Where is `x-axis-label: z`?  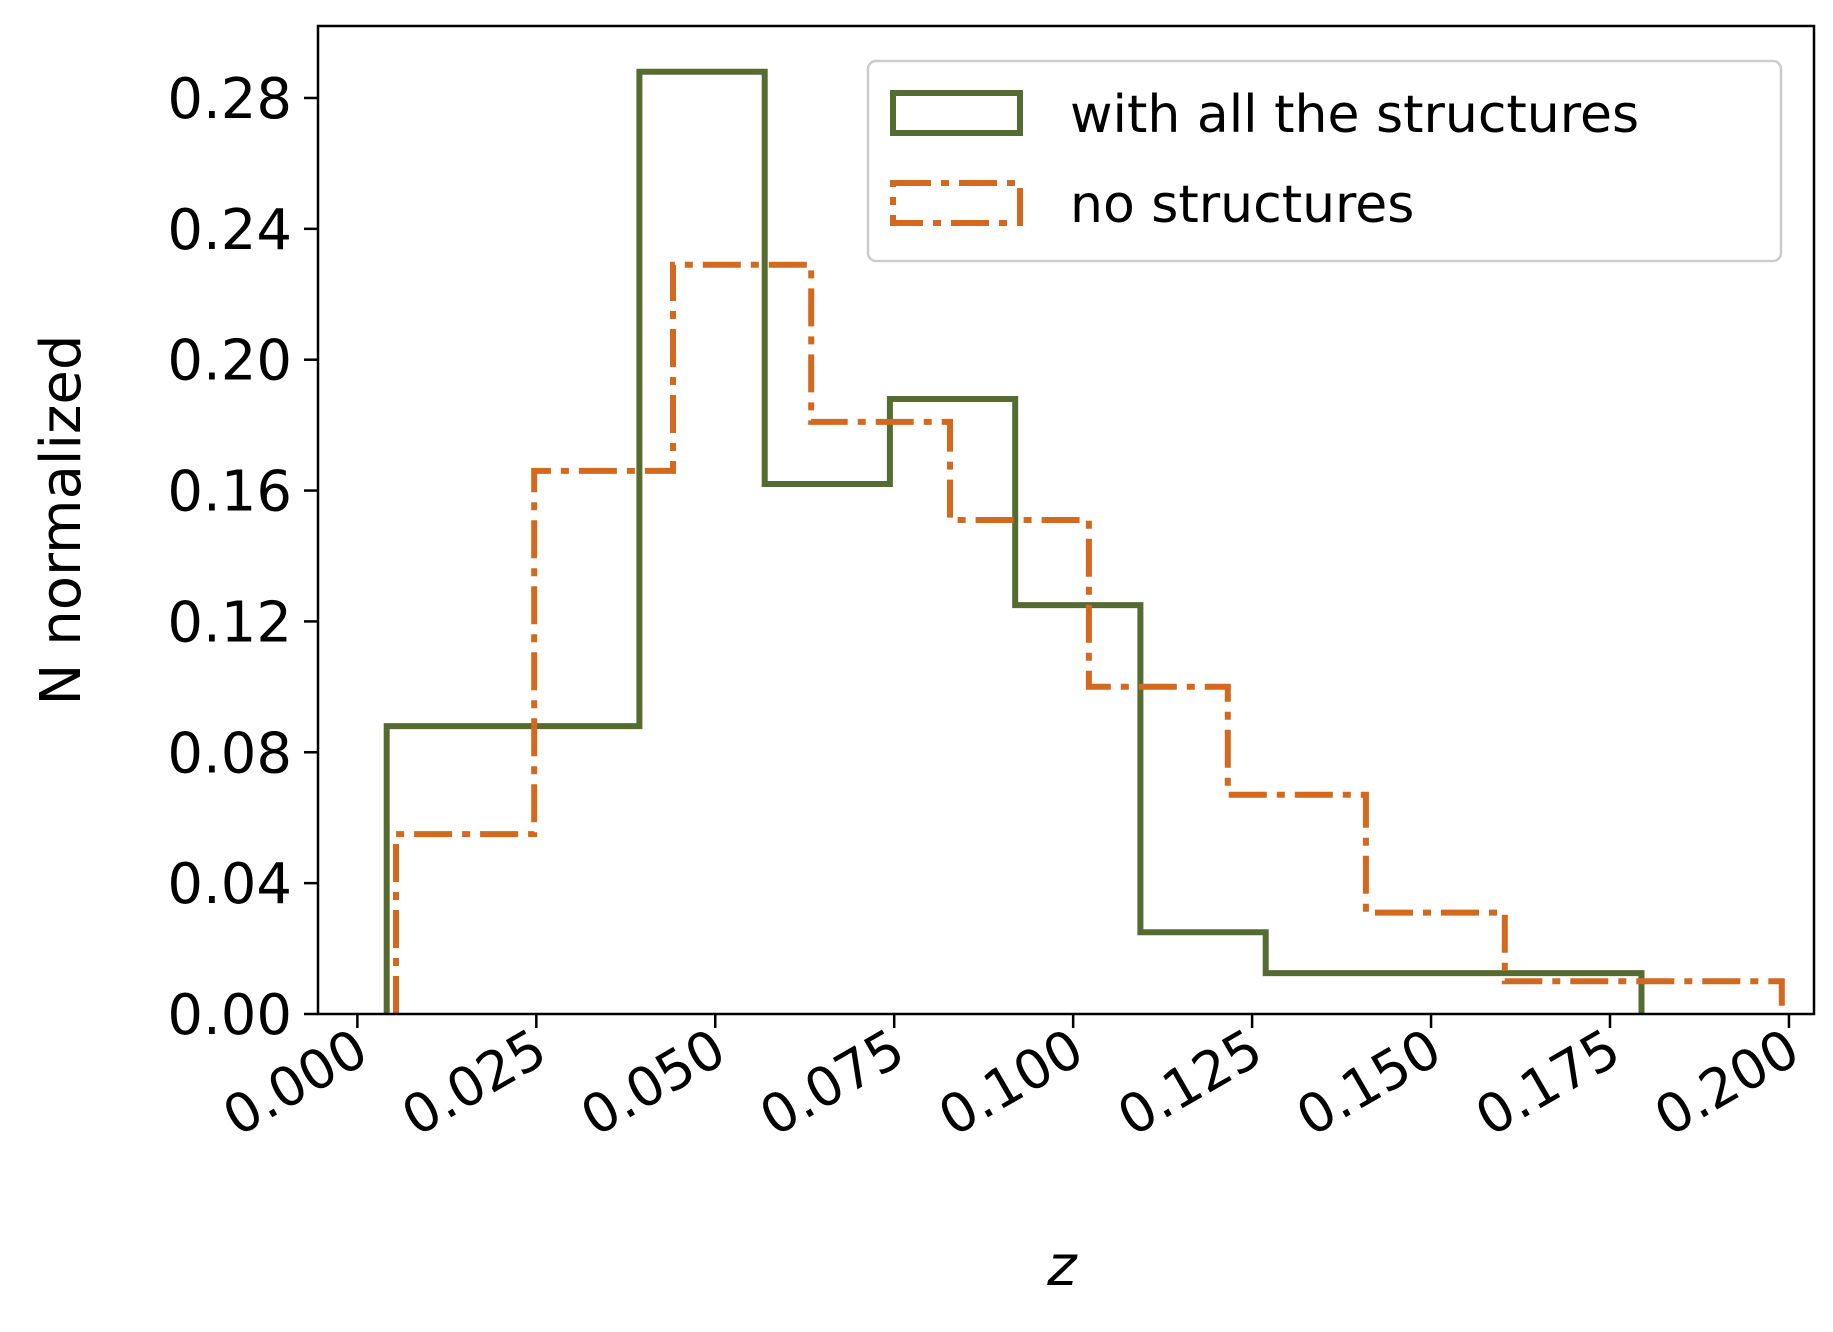 x-axis-label: z is located at coordinates (1062, 1266).